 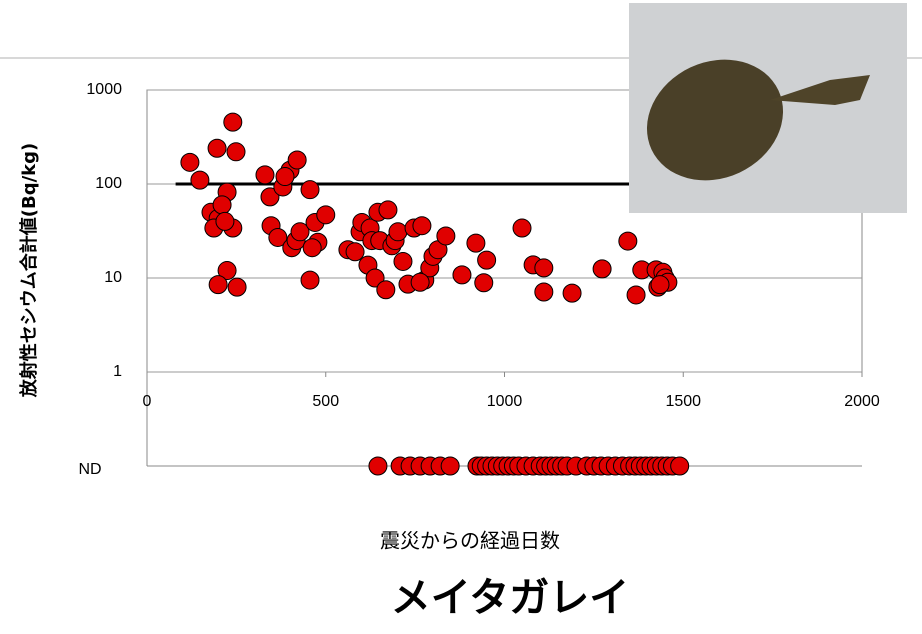 What do you see at coordinates (117, 371) in the screenshot?
I see `y-tick-label: 1` at bounding box center [117, 371].